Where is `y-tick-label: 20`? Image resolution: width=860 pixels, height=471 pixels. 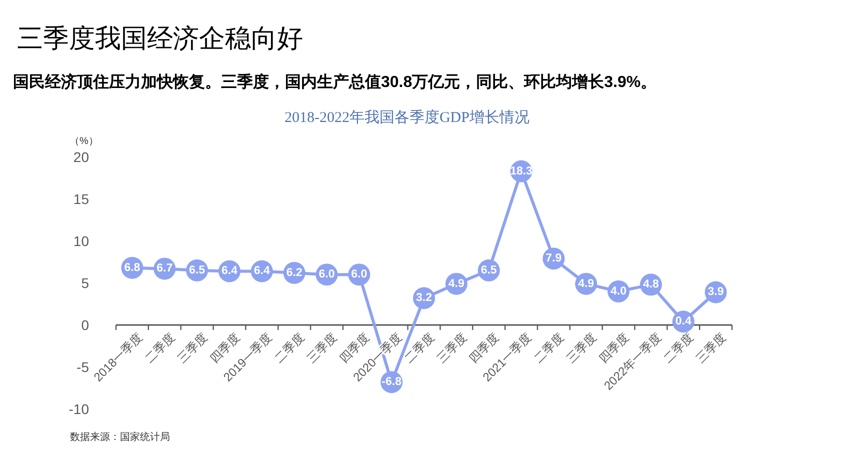 y-tick-label: 20 is located at coordinates (81, 157).